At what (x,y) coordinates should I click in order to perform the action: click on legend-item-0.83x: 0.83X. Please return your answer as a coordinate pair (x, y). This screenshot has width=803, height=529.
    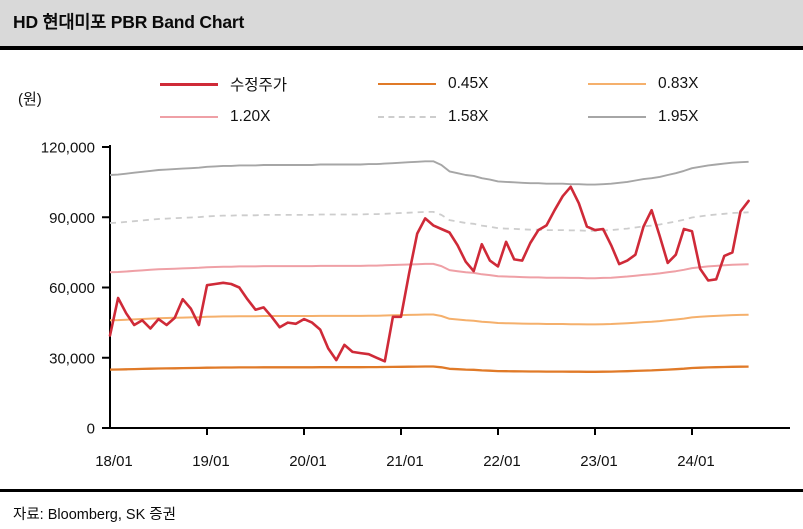
    Looking at the image, I should click on (643, 83).